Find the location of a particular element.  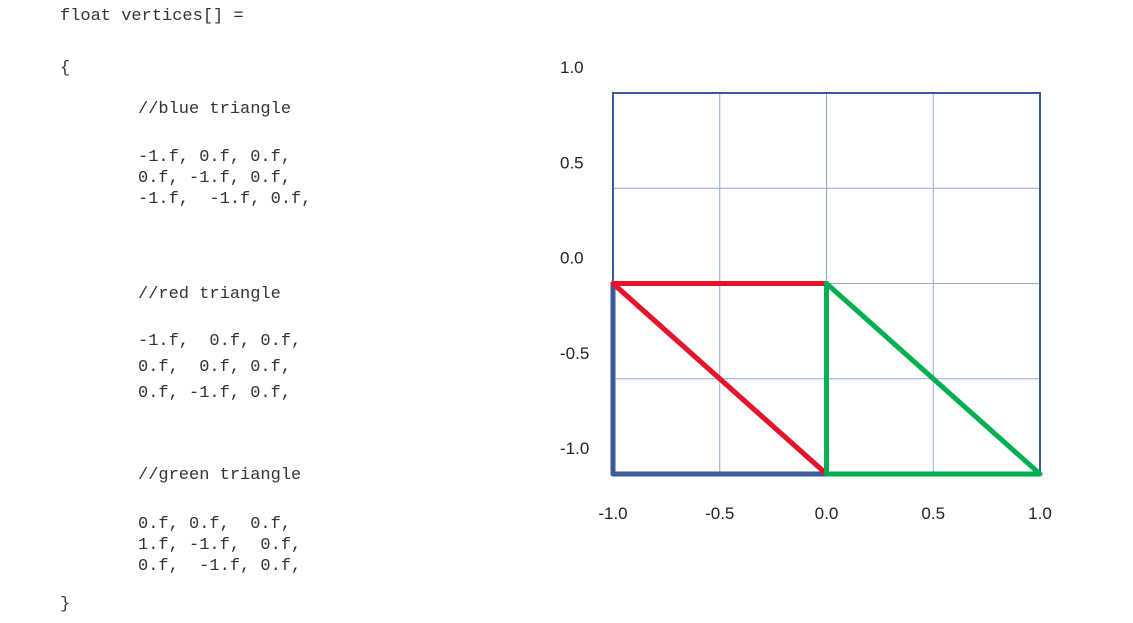

blue-vertex-line: -1.f, 0.f, 0.f, is located at coordinates (215, 157).